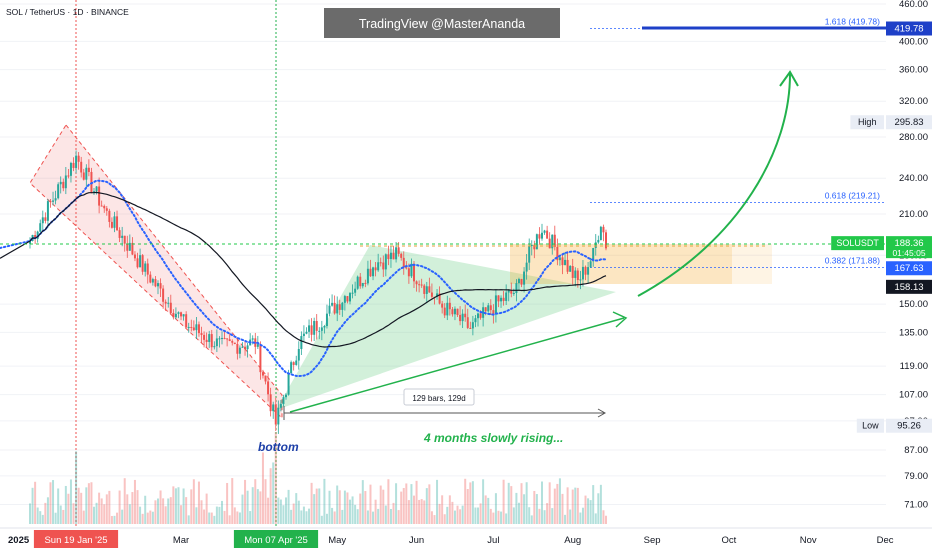  Describe the element at coordinates (714, 185) in the screenshot. I see `projection-arrow-curve` at that location.